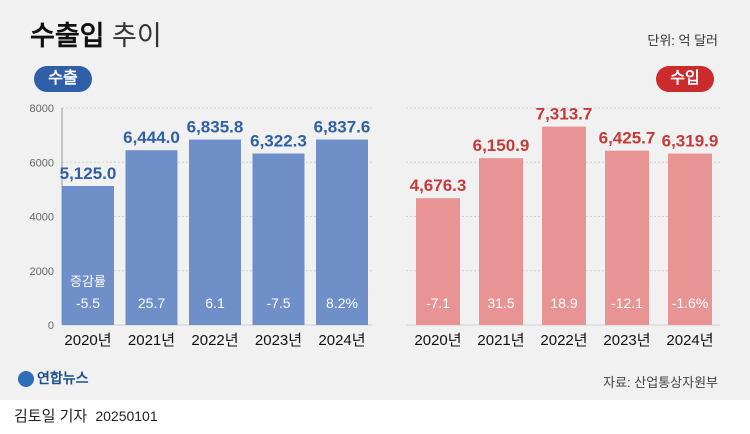  I want to click on value-label: 6,425.7, so click(627, 138).